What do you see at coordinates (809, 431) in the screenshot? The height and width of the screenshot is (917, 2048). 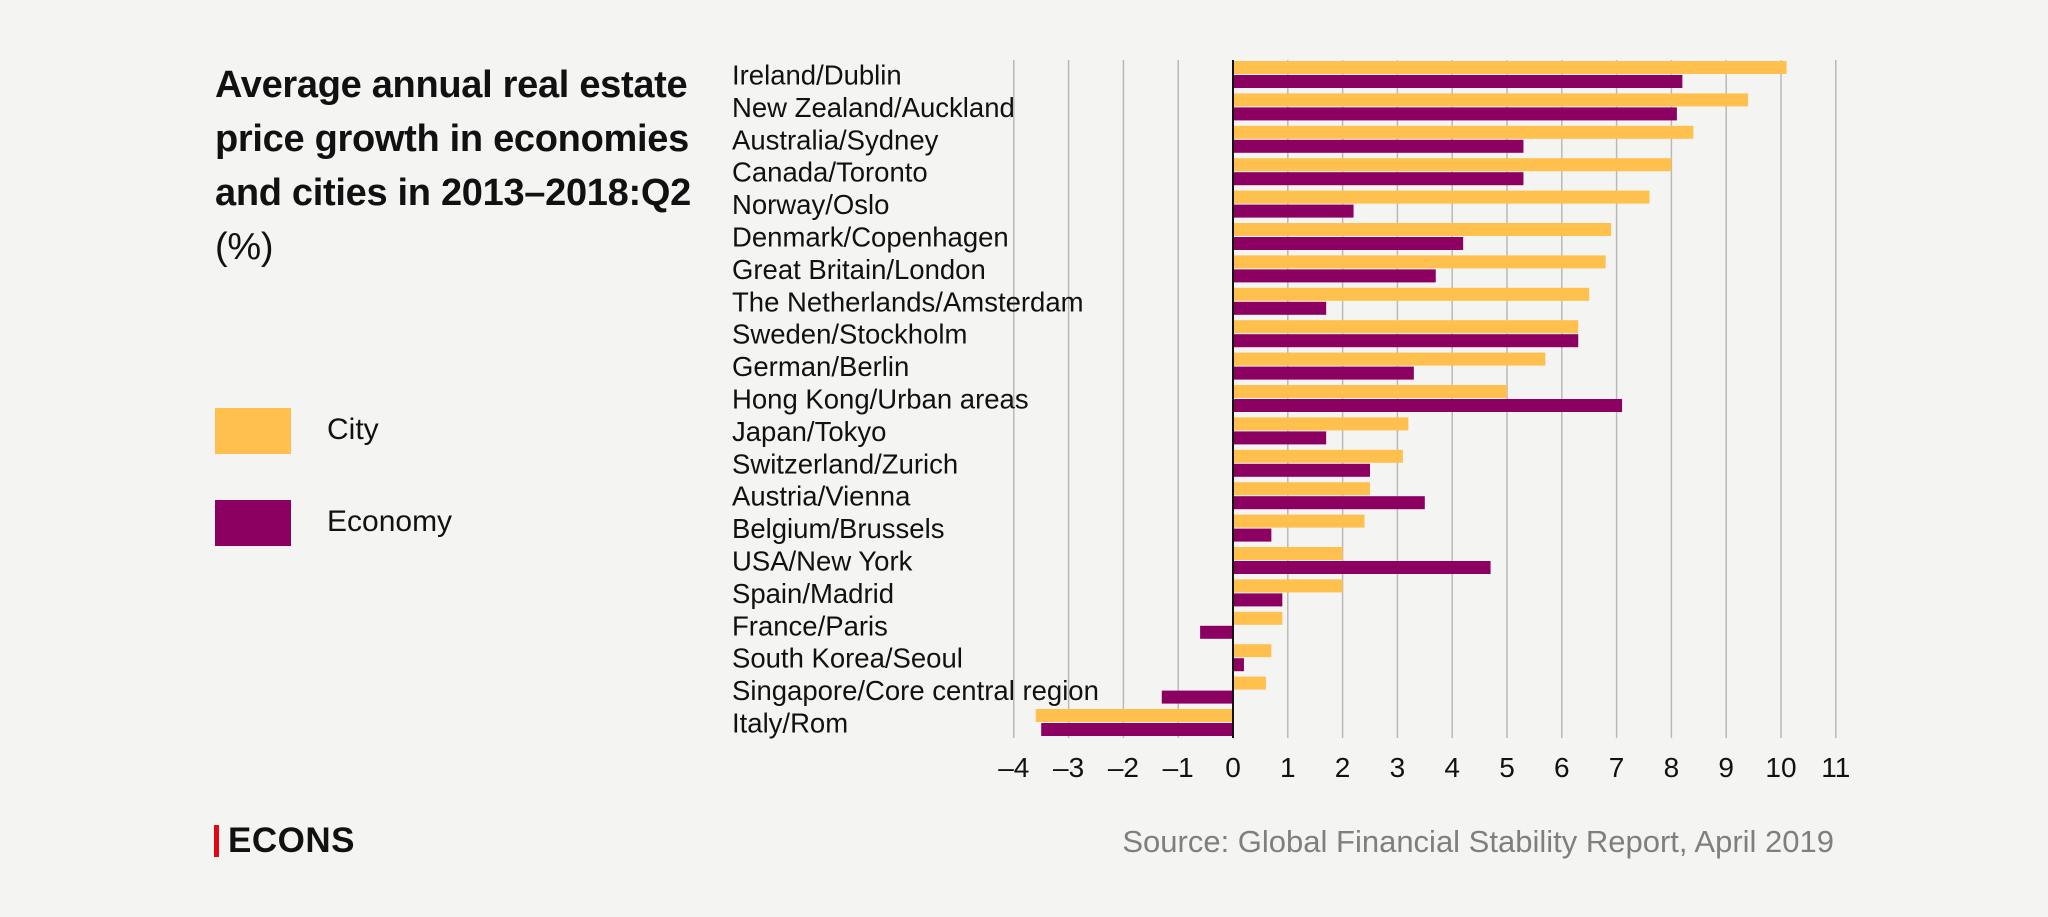 I see `category-label: Japan/Tokyo` at bounding box center [809, 431].